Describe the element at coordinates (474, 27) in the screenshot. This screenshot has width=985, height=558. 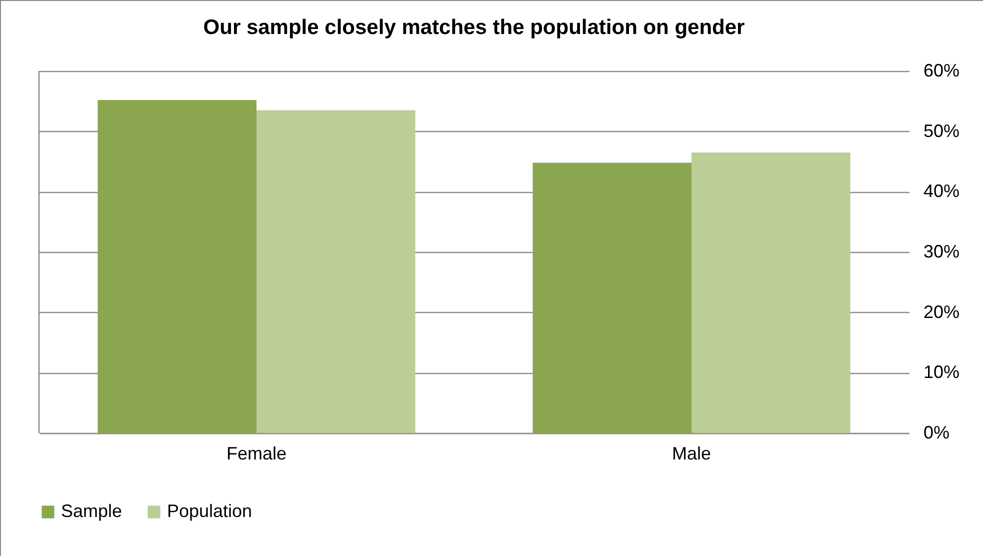
I see `chart-title: Our sample closely matches the population on gender` at that location.